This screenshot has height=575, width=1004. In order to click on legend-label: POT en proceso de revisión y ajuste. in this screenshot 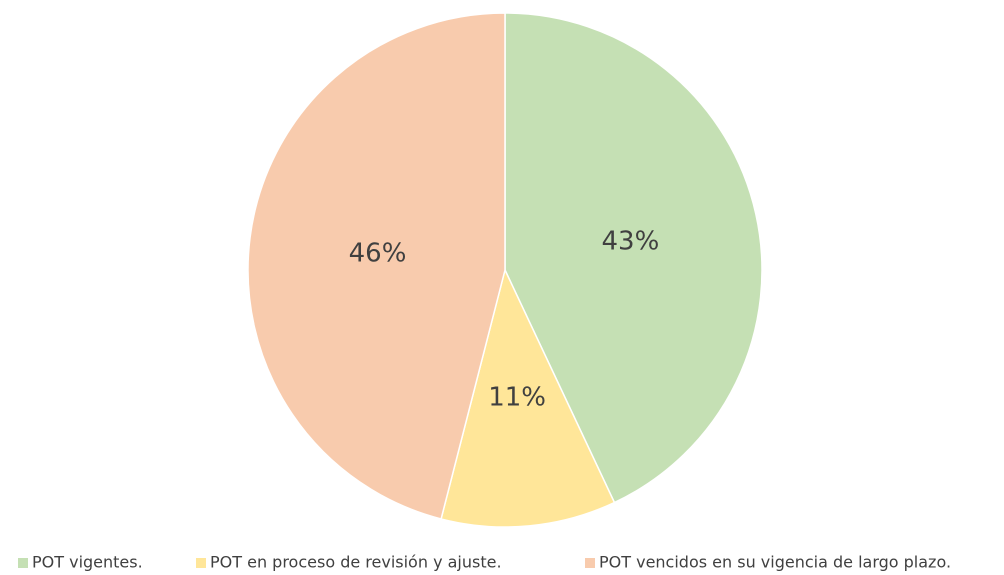, I will do `click(356, 562)`.